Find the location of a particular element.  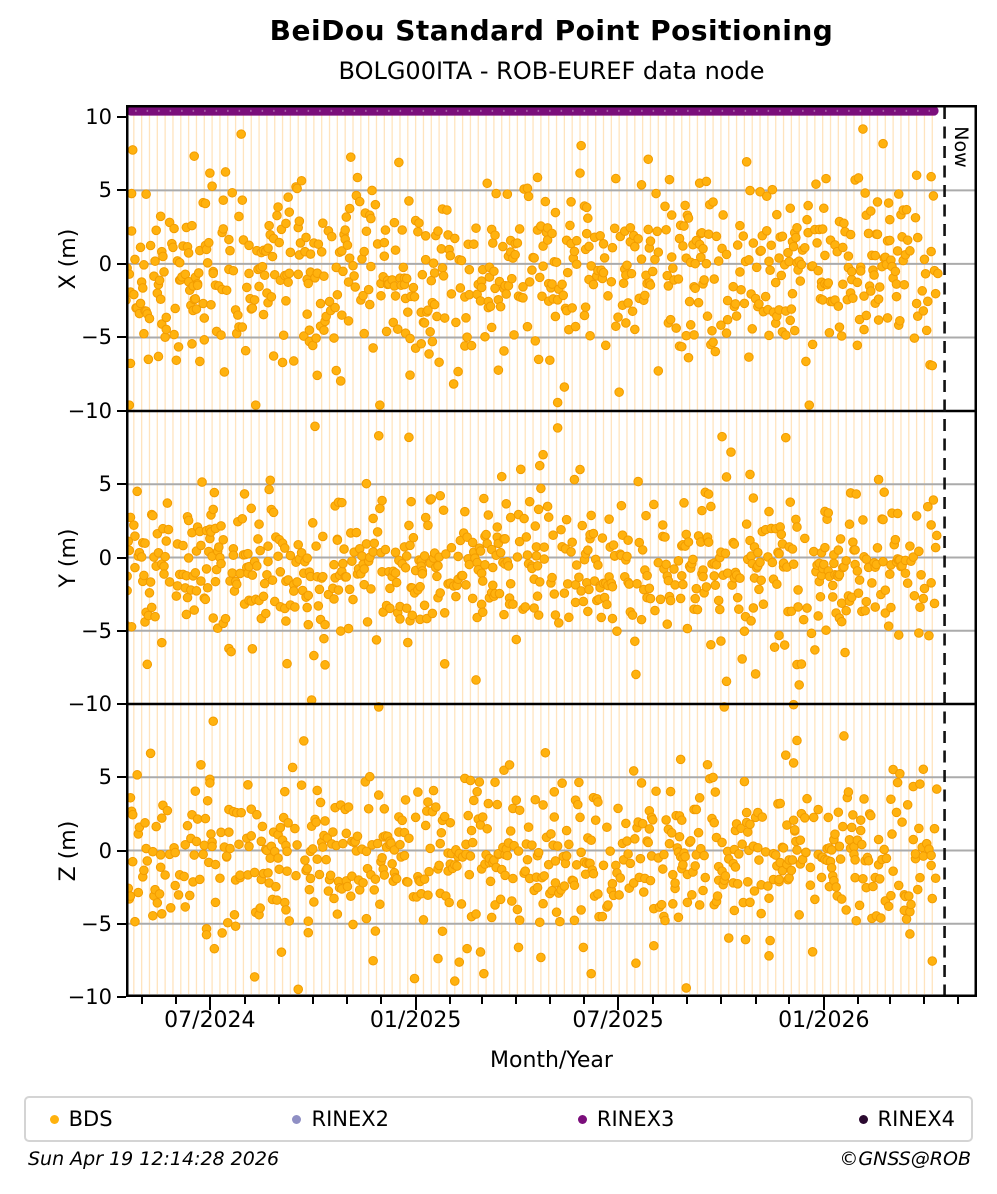

x-tick-label: 07/2025 is located at coordinates (618, 1020).